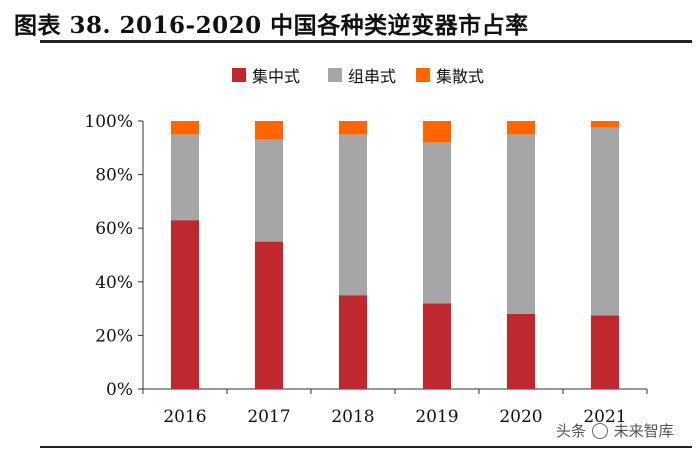 The image size is (700, 452). What do you see at coordinates (436, 417) in the screenshot?
I see `x-tick-label: 2019` at bounding box center [436, 417].